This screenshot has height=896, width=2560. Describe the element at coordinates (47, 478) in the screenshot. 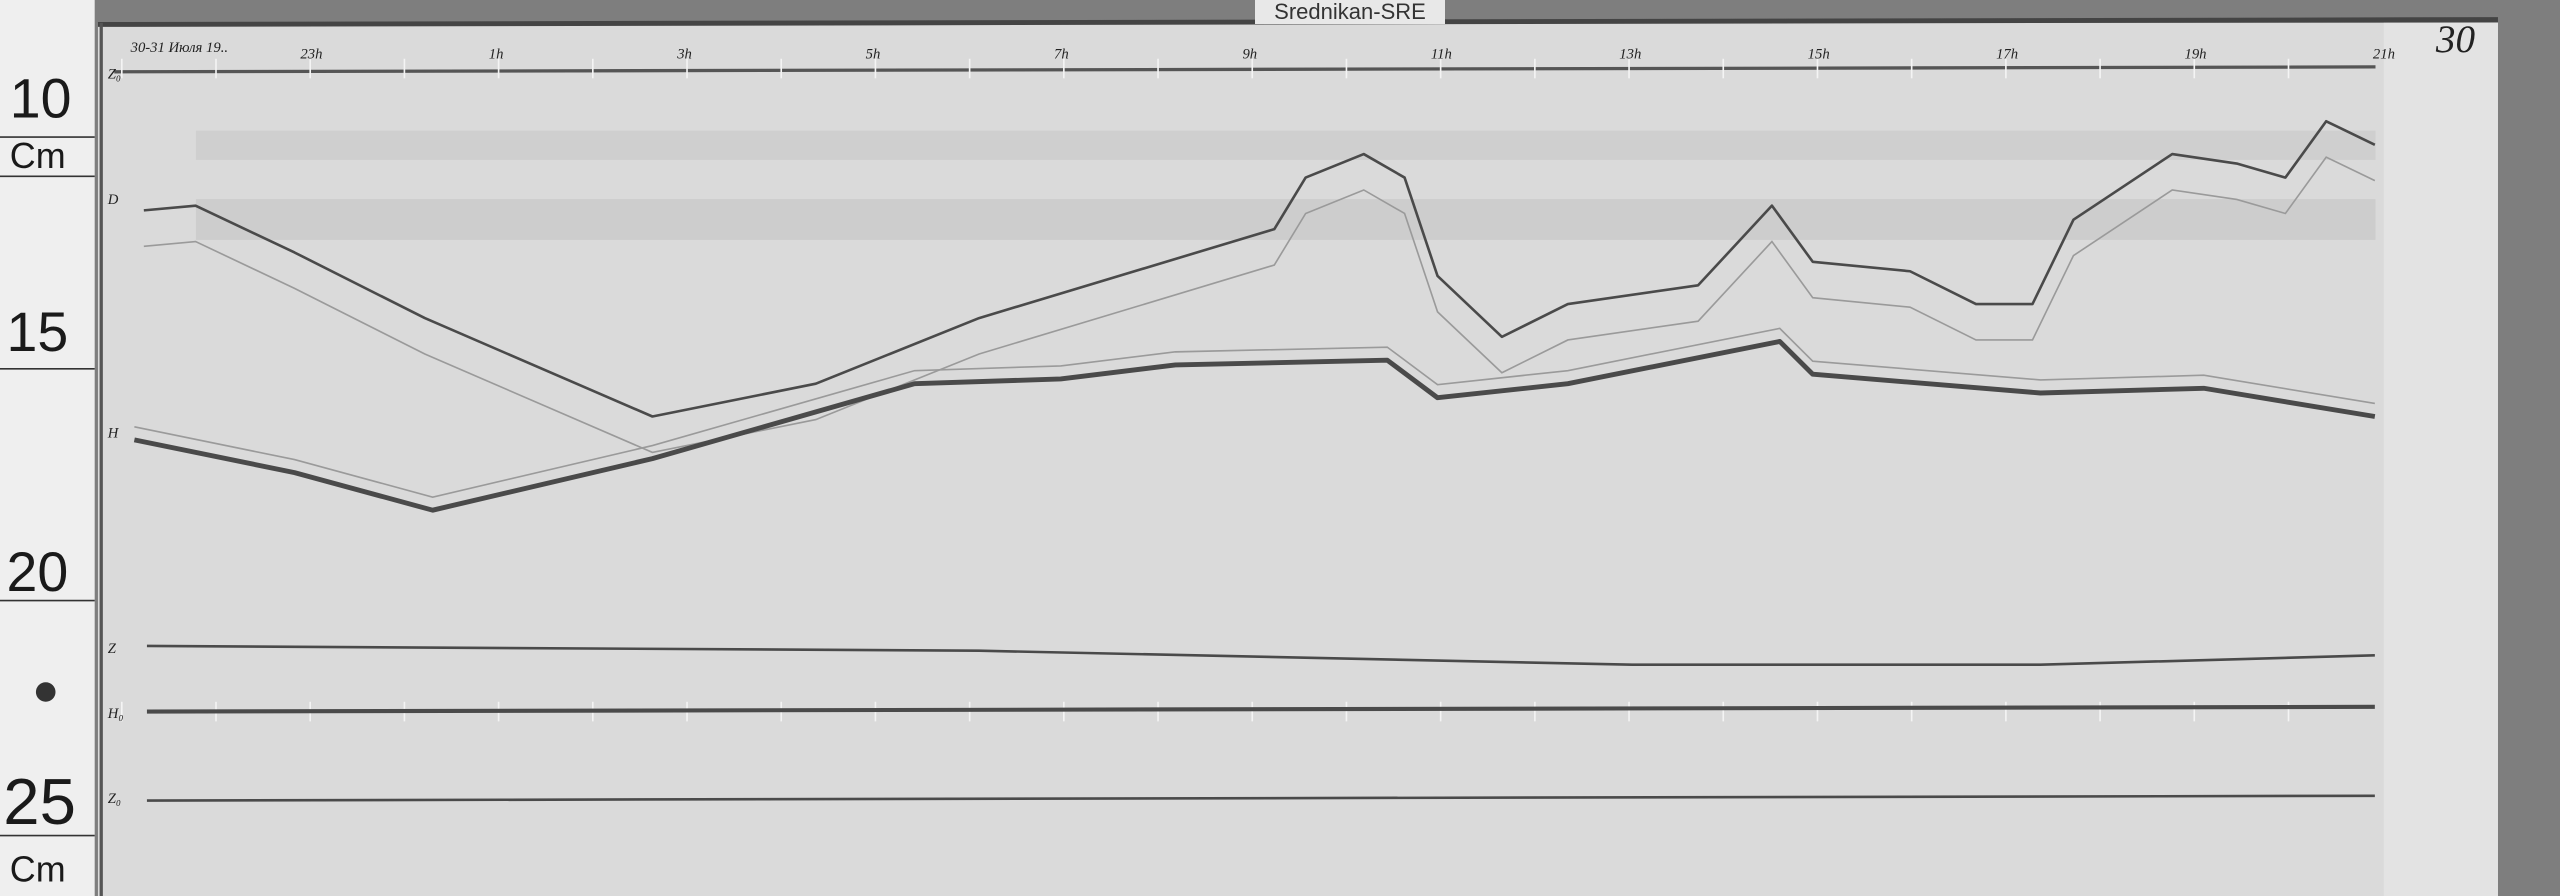

I see `ruler: 10 Cm 15 20 25 Cm` at that location.